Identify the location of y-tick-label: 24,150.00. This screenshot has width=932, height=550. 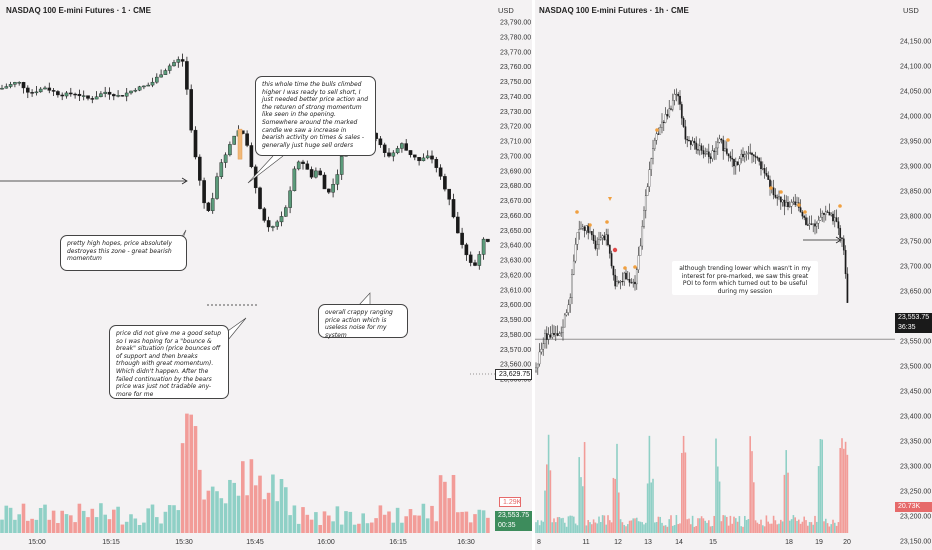
(915, 42).